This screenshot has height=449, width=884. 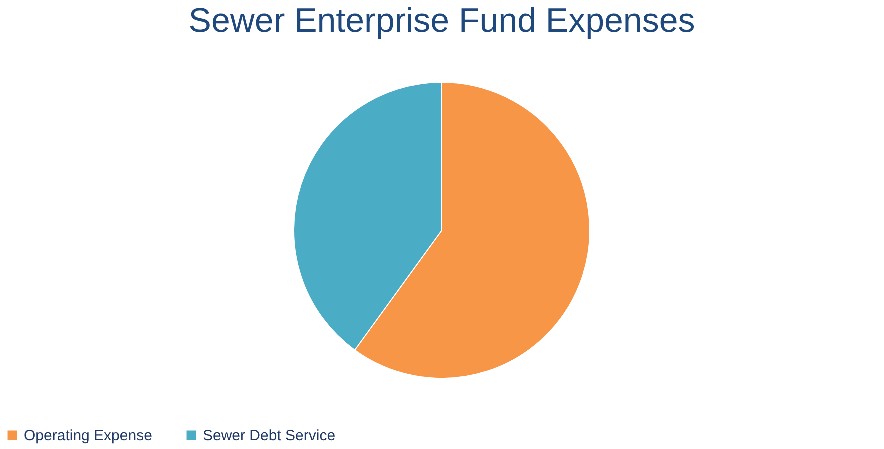 What do you see at coordinates (442, 21) in the screenshot?
I see `chart-title: Sewer Enterprise Fund Expenses` at bounding box center [442, 21].